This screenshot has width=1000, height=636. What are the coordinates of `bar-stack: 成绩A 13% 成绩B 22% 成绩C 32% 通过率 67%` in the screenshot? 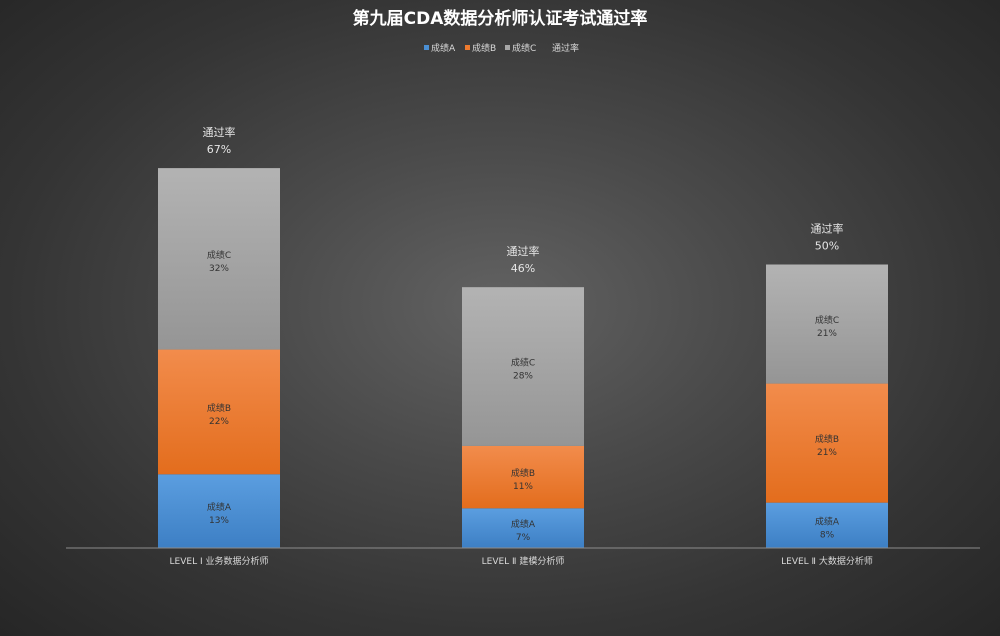 It's located at (219, 336).